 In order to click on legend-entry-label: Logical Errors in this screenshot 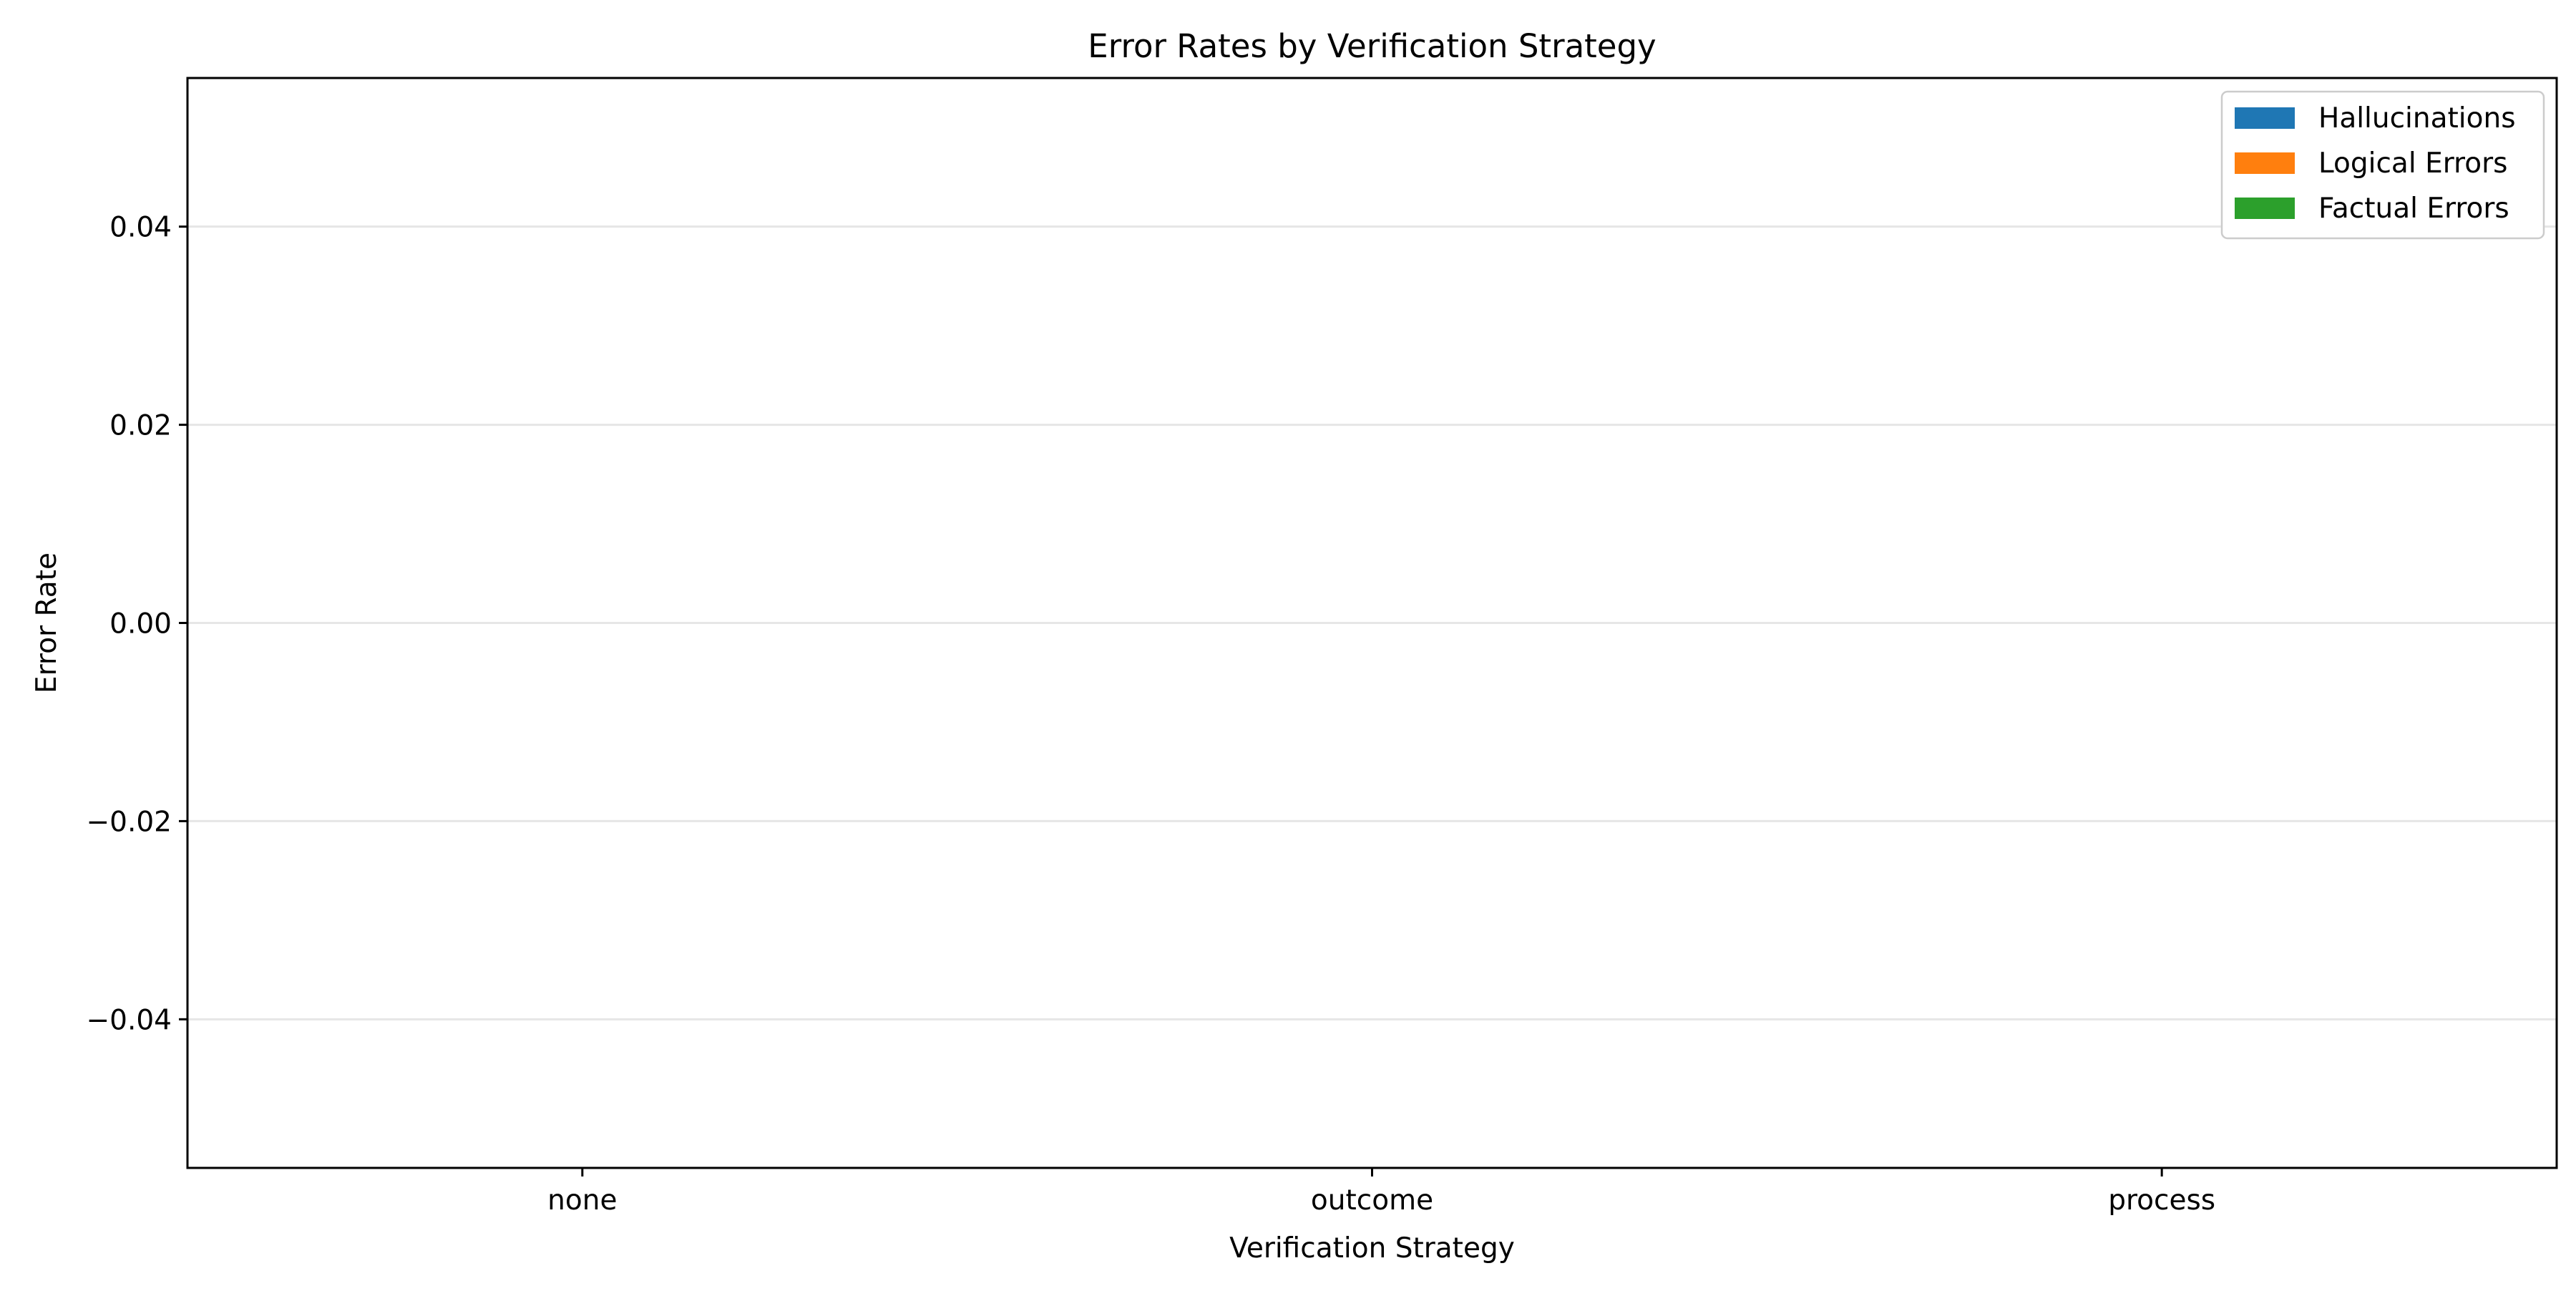, I will do `click(2412, 163)`.